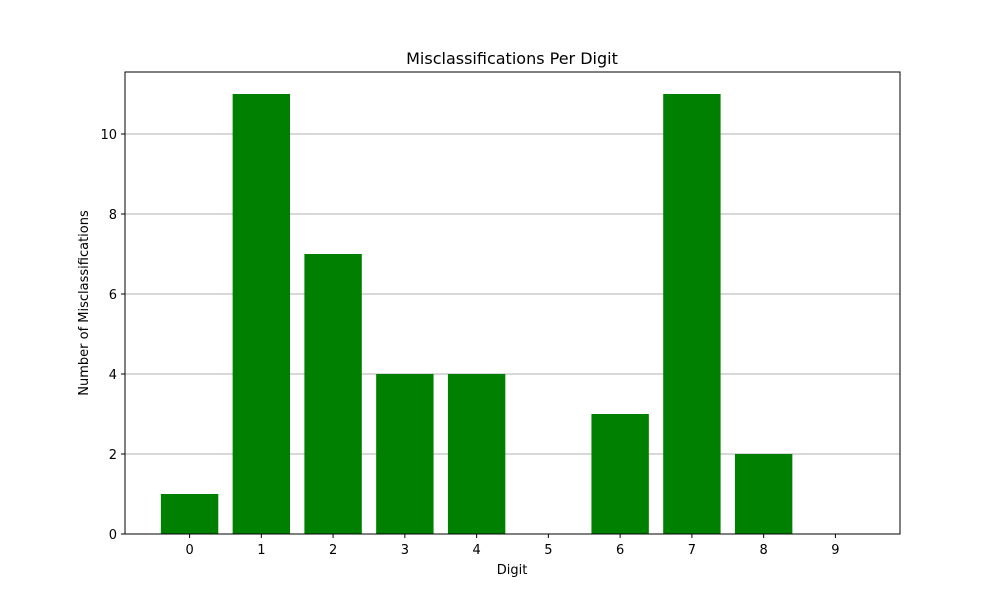 Image resolution: width=1000 pixels, height=600 pixels. Describe the element at coordinates (189, 550) in the screenshot. I see `x-tick-label: 0` at that location.